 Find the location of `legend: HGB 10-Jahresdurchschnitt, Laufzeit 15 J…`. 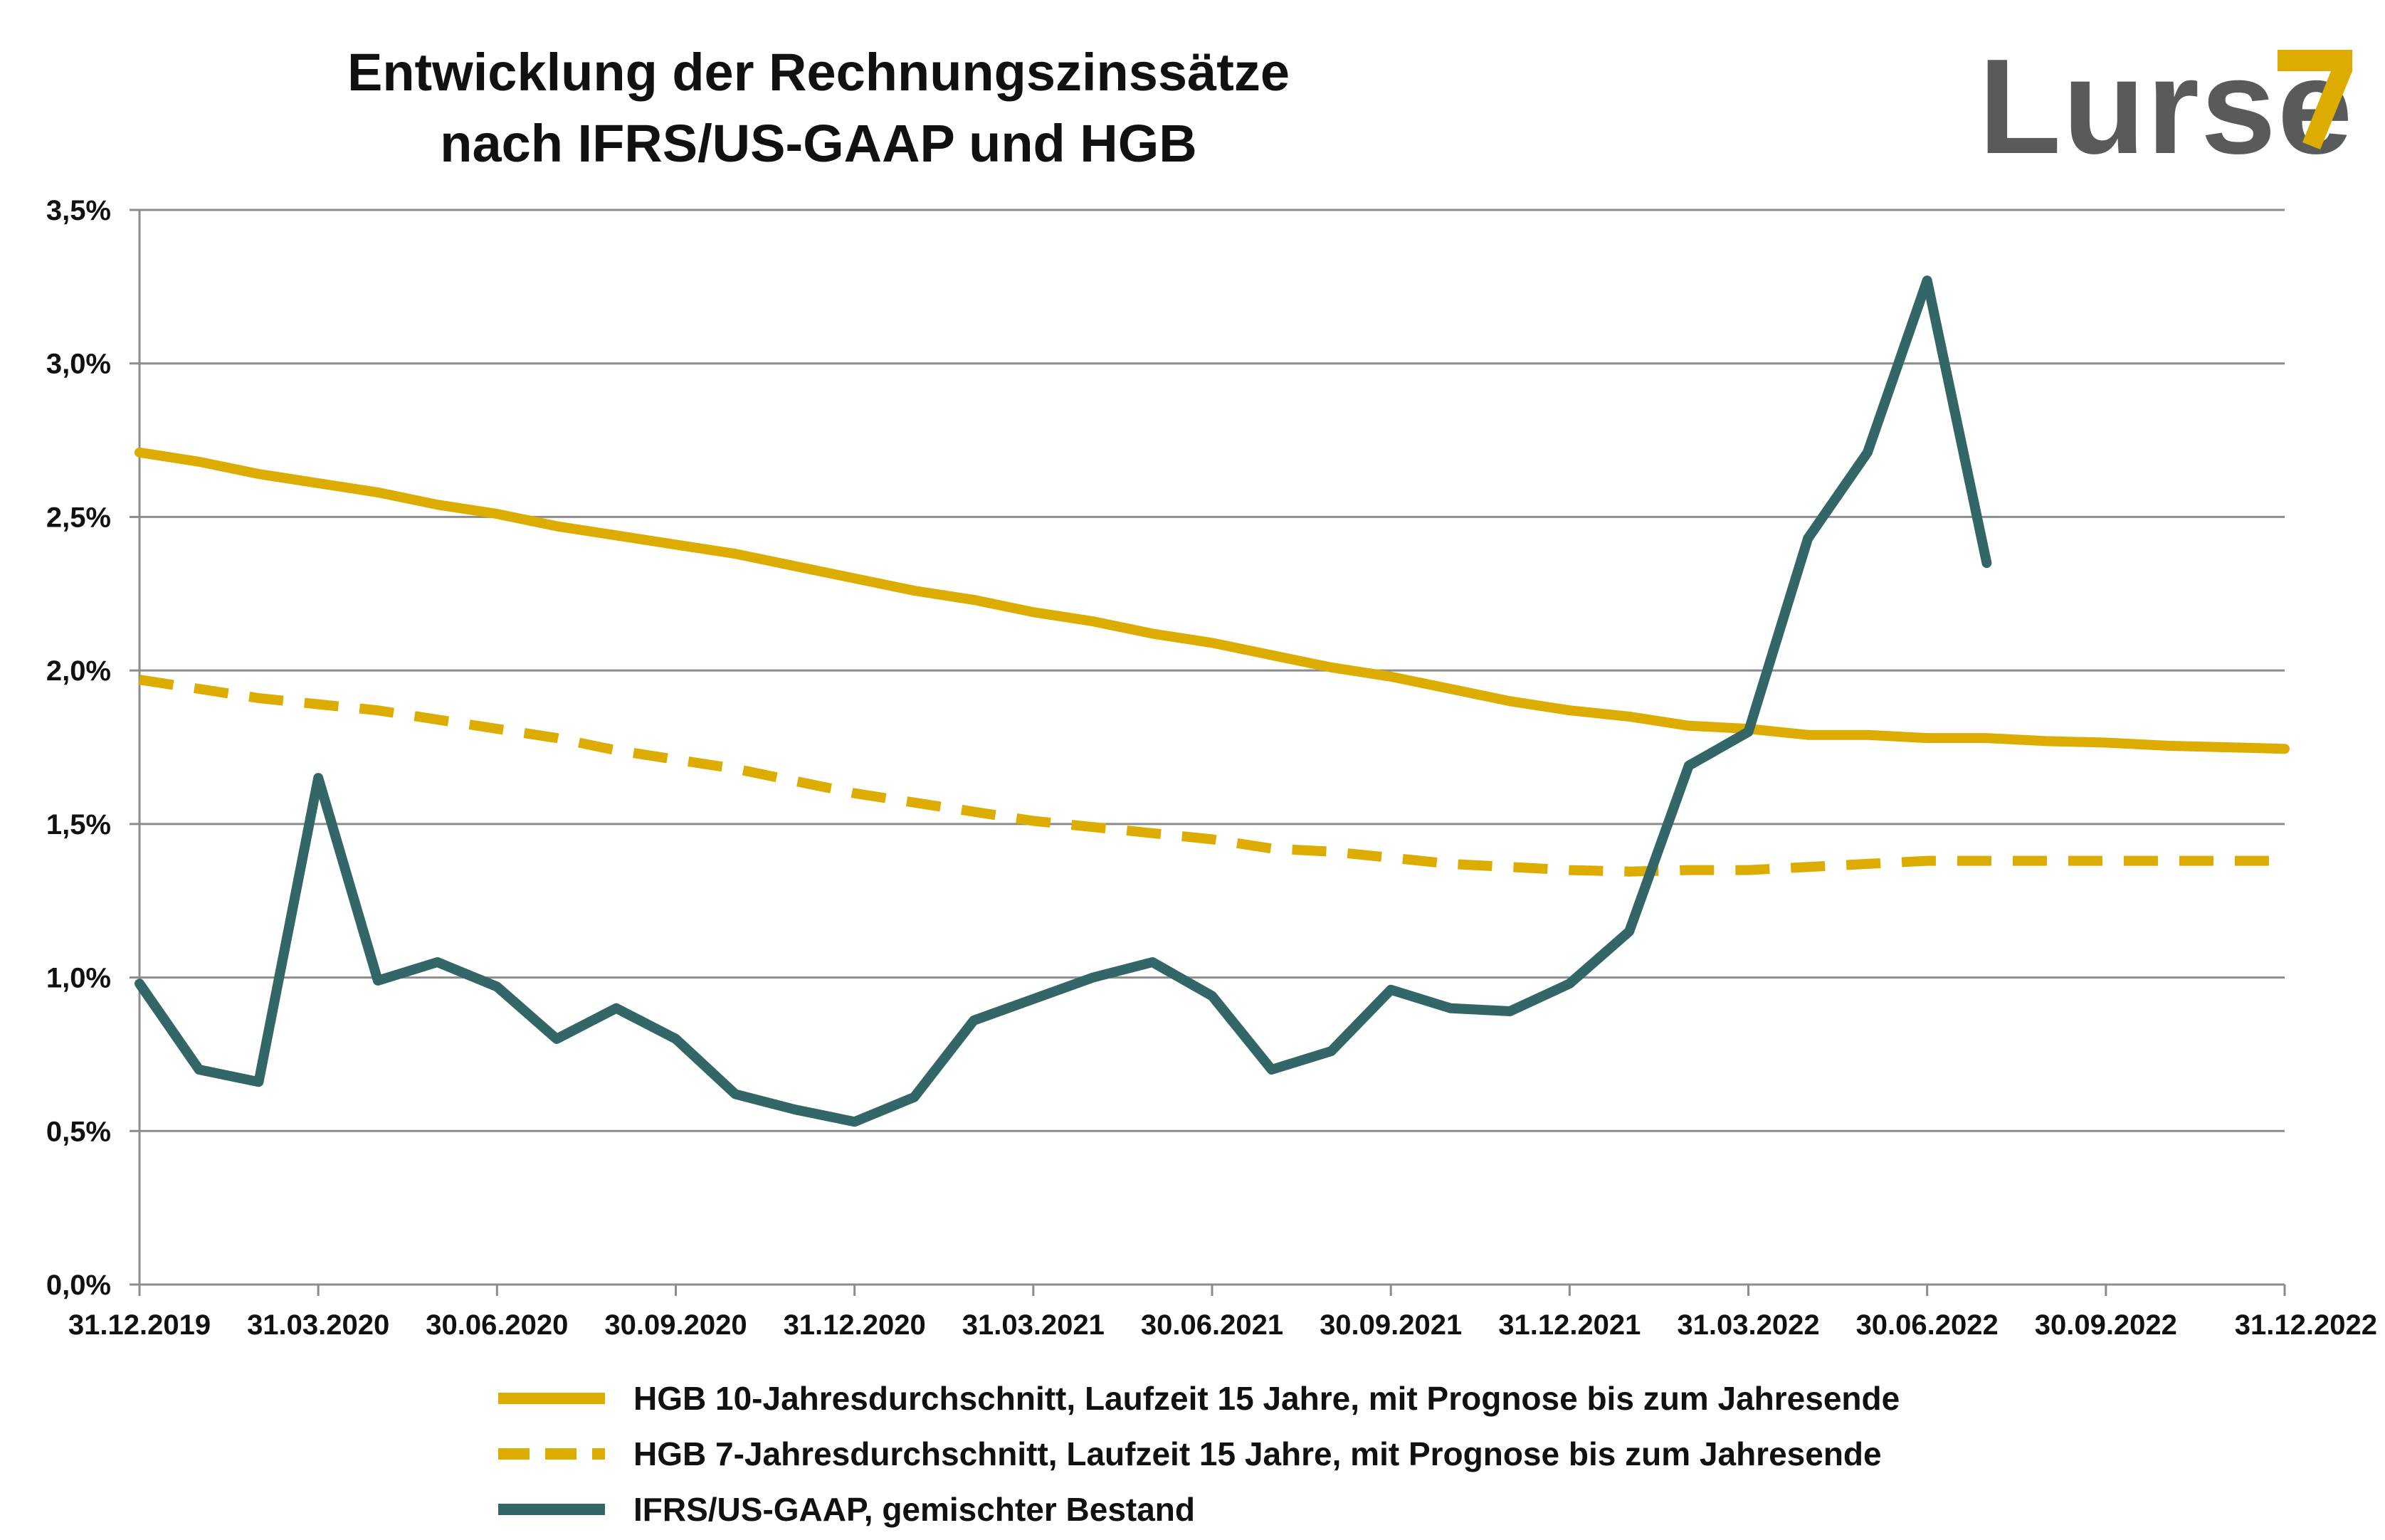

legend: HGB 10-Jahresdurchschnitt, Laufzeit 15 J… is located at coordinates (1316, 1456).